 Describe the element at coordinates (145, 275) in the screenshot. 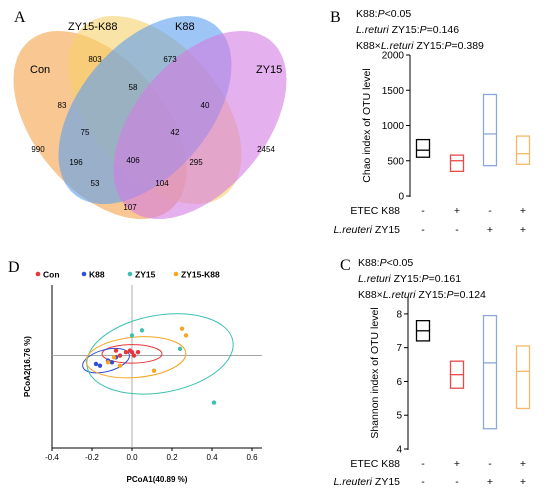

I see `legend-label: ZY15` at that location.